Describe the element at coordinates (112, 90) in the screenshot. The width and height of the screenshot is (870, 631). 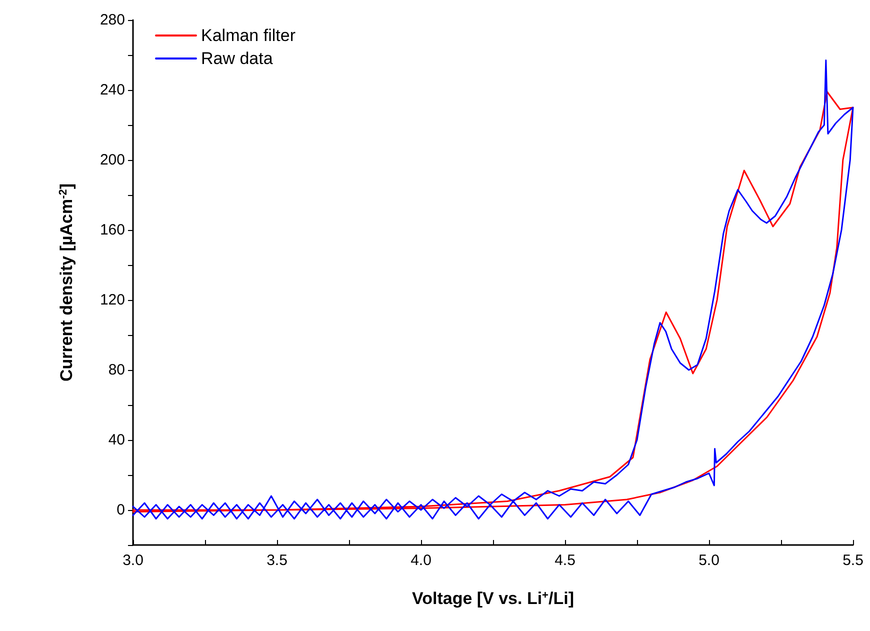
I see `y-tick-label: 240` at that location.